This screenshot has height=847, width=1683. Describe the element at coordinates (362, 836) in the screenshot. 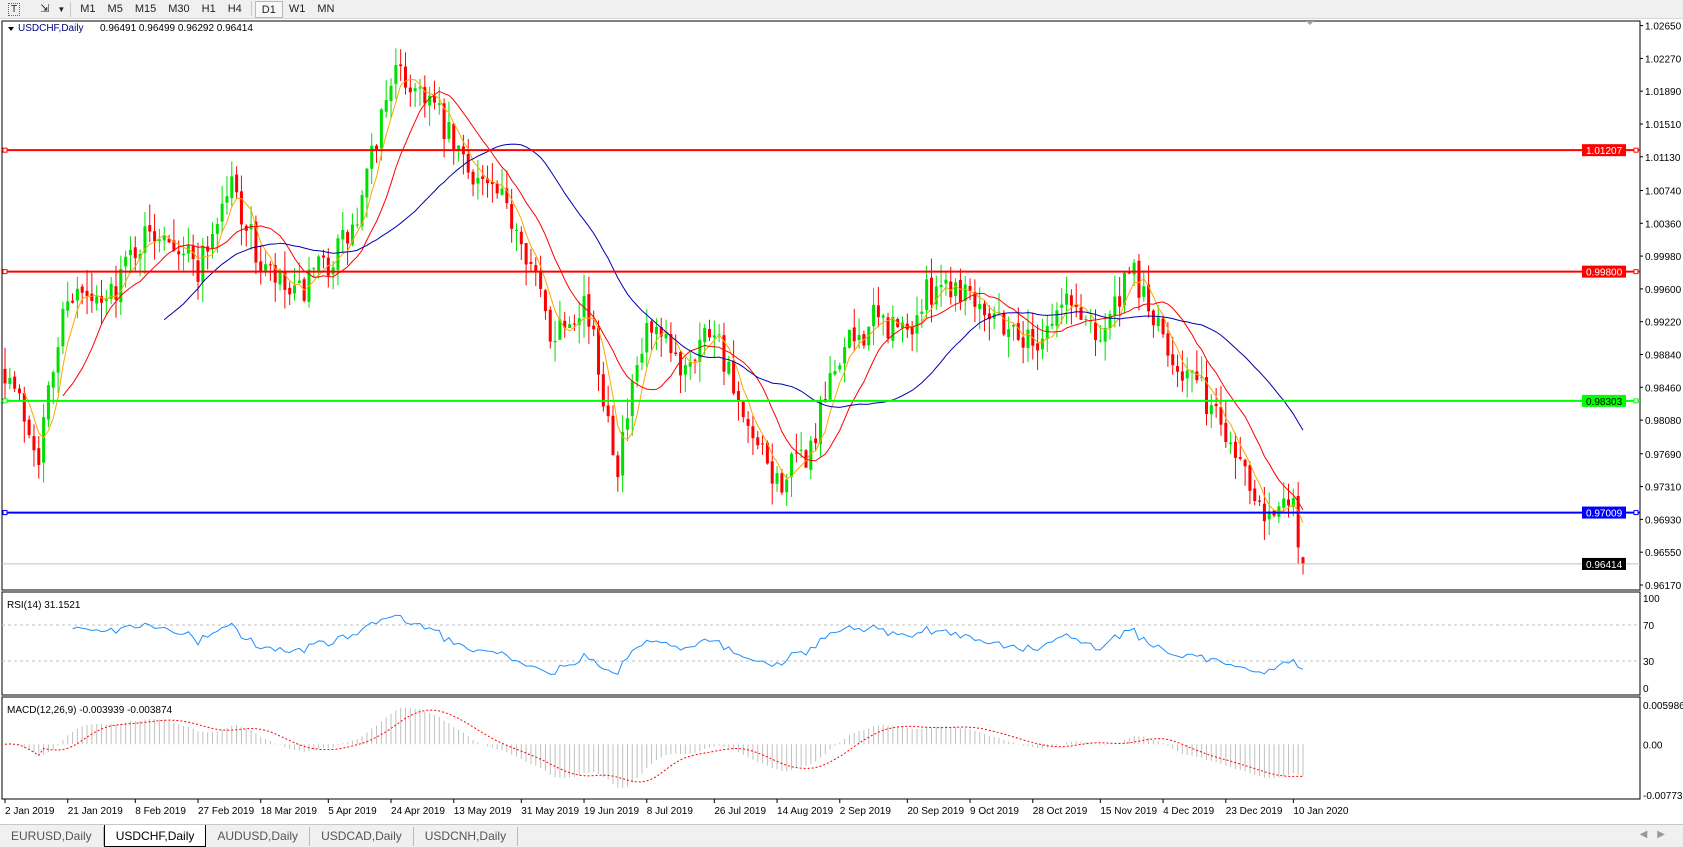

I see `chart-tab: USDCAD,Daily` at that location.